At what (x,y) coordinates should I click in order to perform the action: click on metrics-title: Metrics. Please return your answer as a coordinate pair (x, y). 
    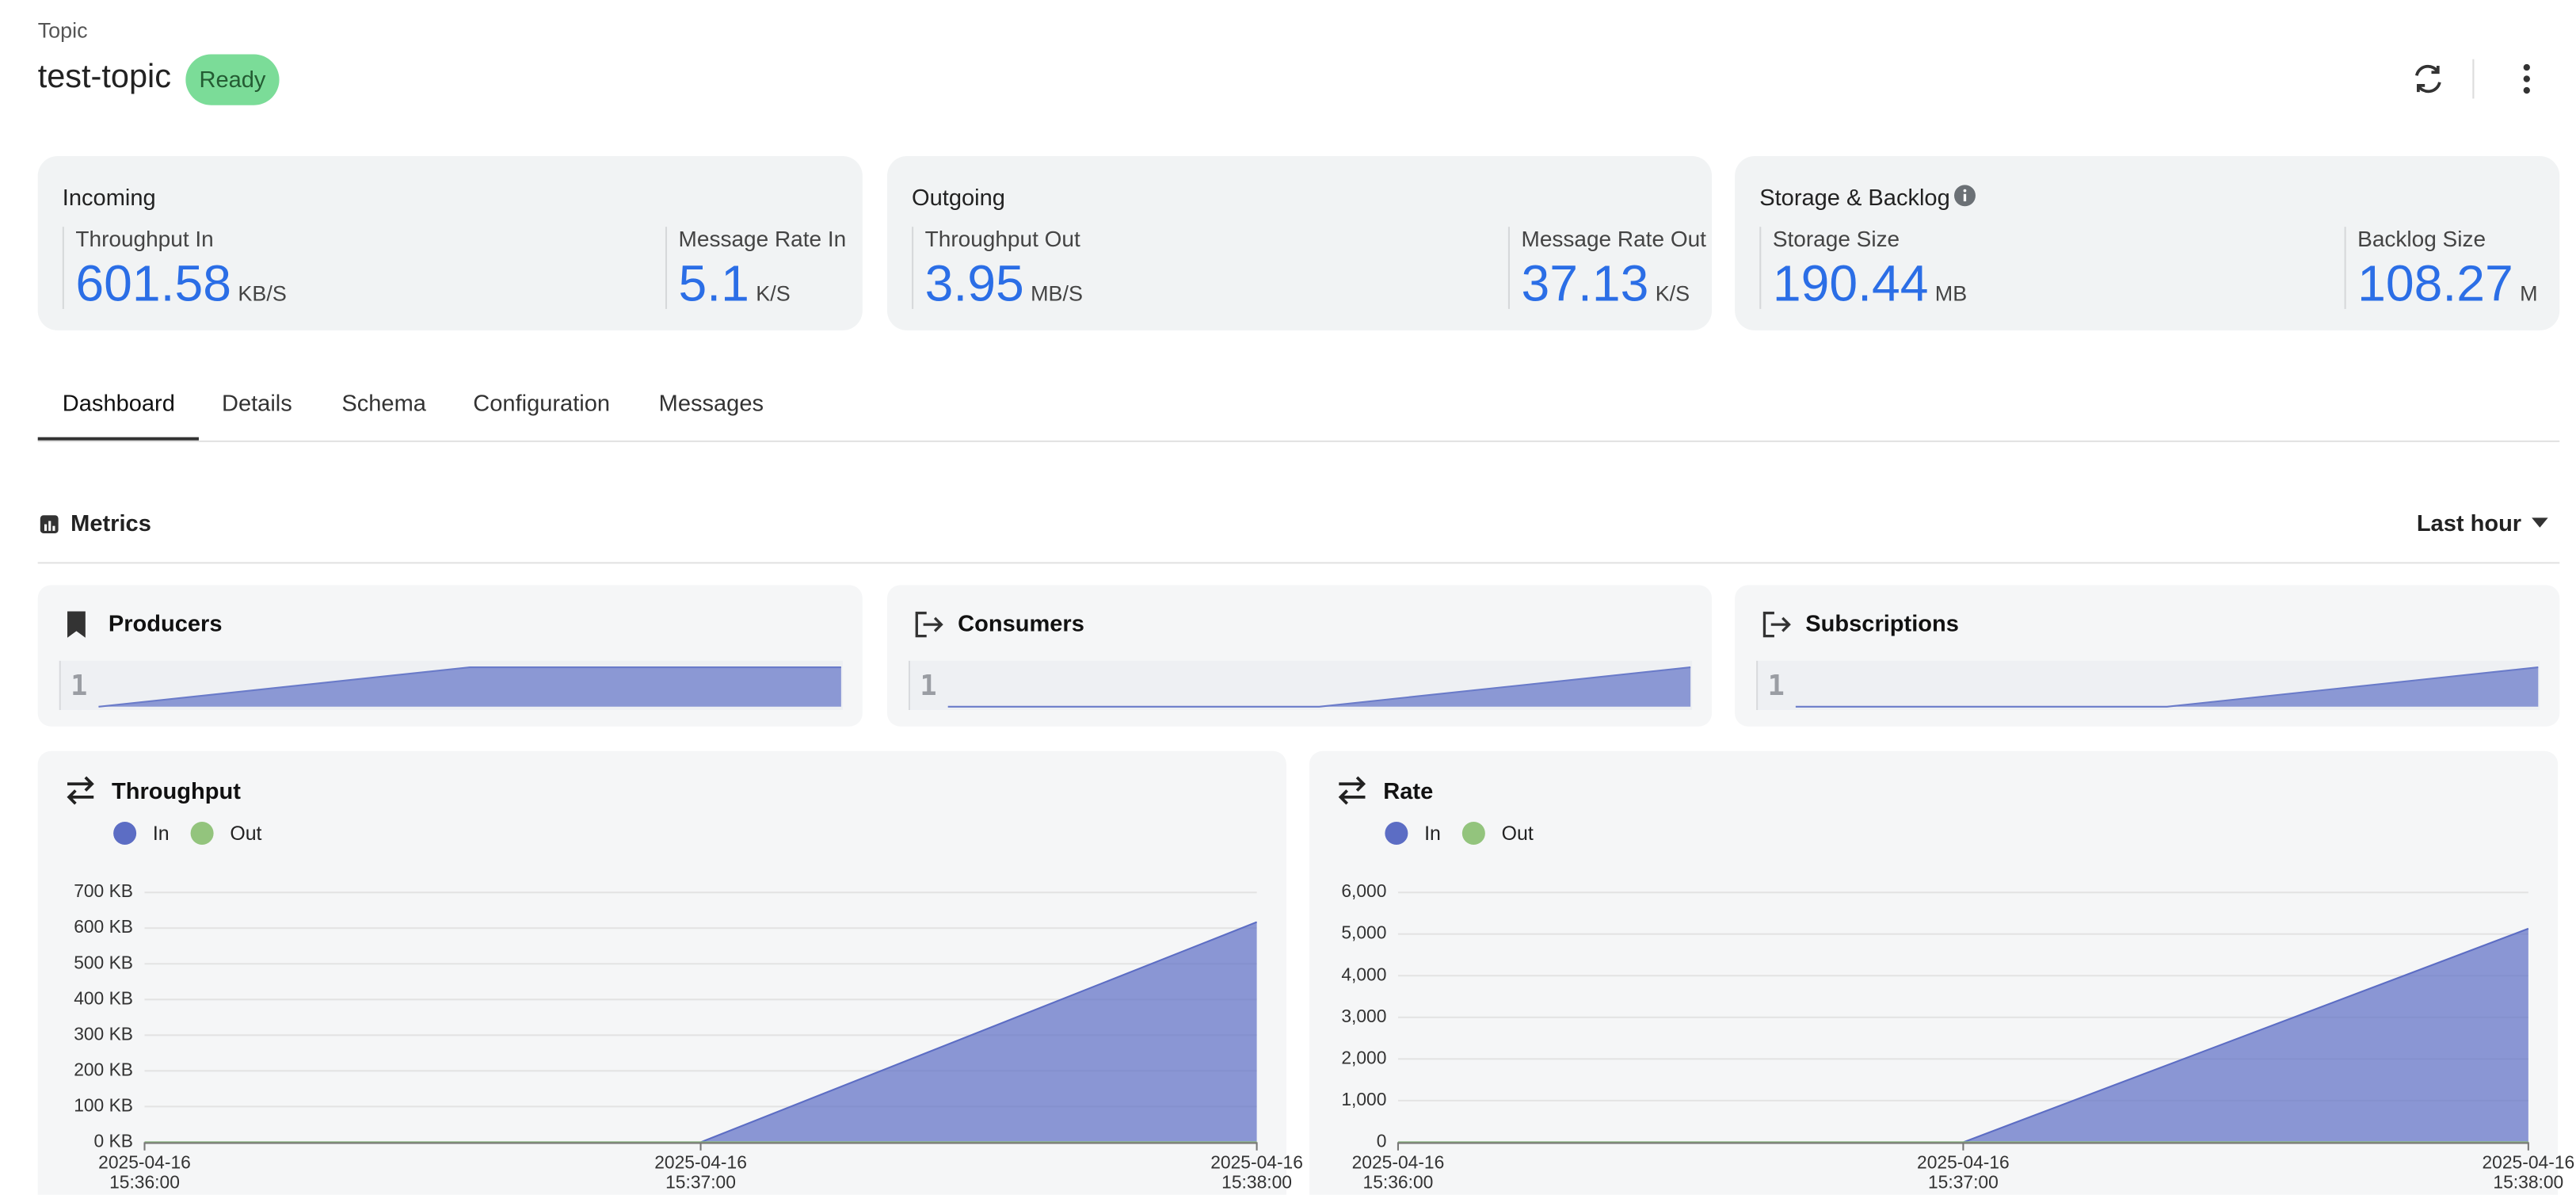
    Looking at the image, I should click on (111, 523).